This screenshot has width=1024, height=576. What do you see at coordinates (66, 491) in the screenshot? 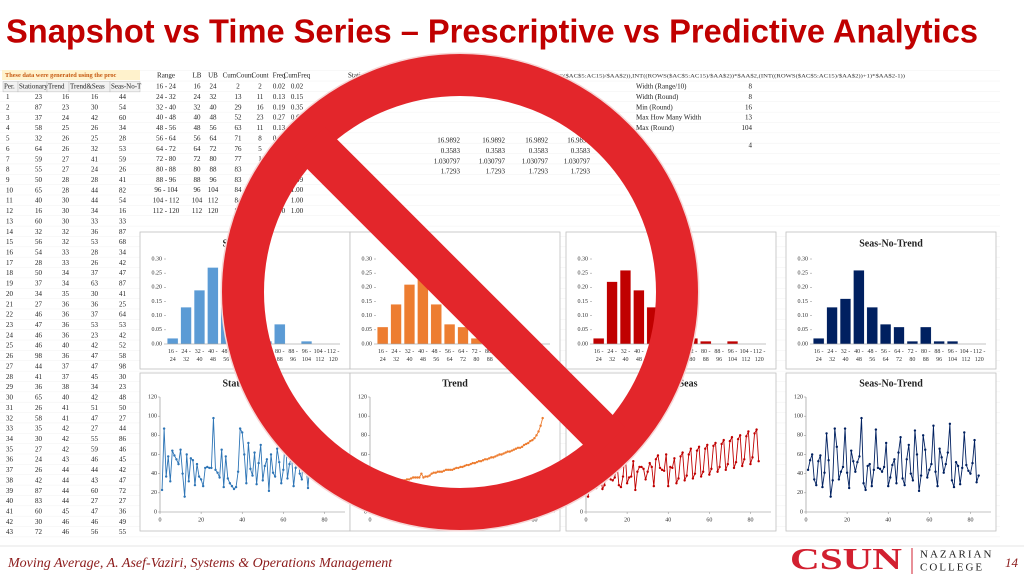
I see `table-cell: 44` at bounding box center [66, 491].